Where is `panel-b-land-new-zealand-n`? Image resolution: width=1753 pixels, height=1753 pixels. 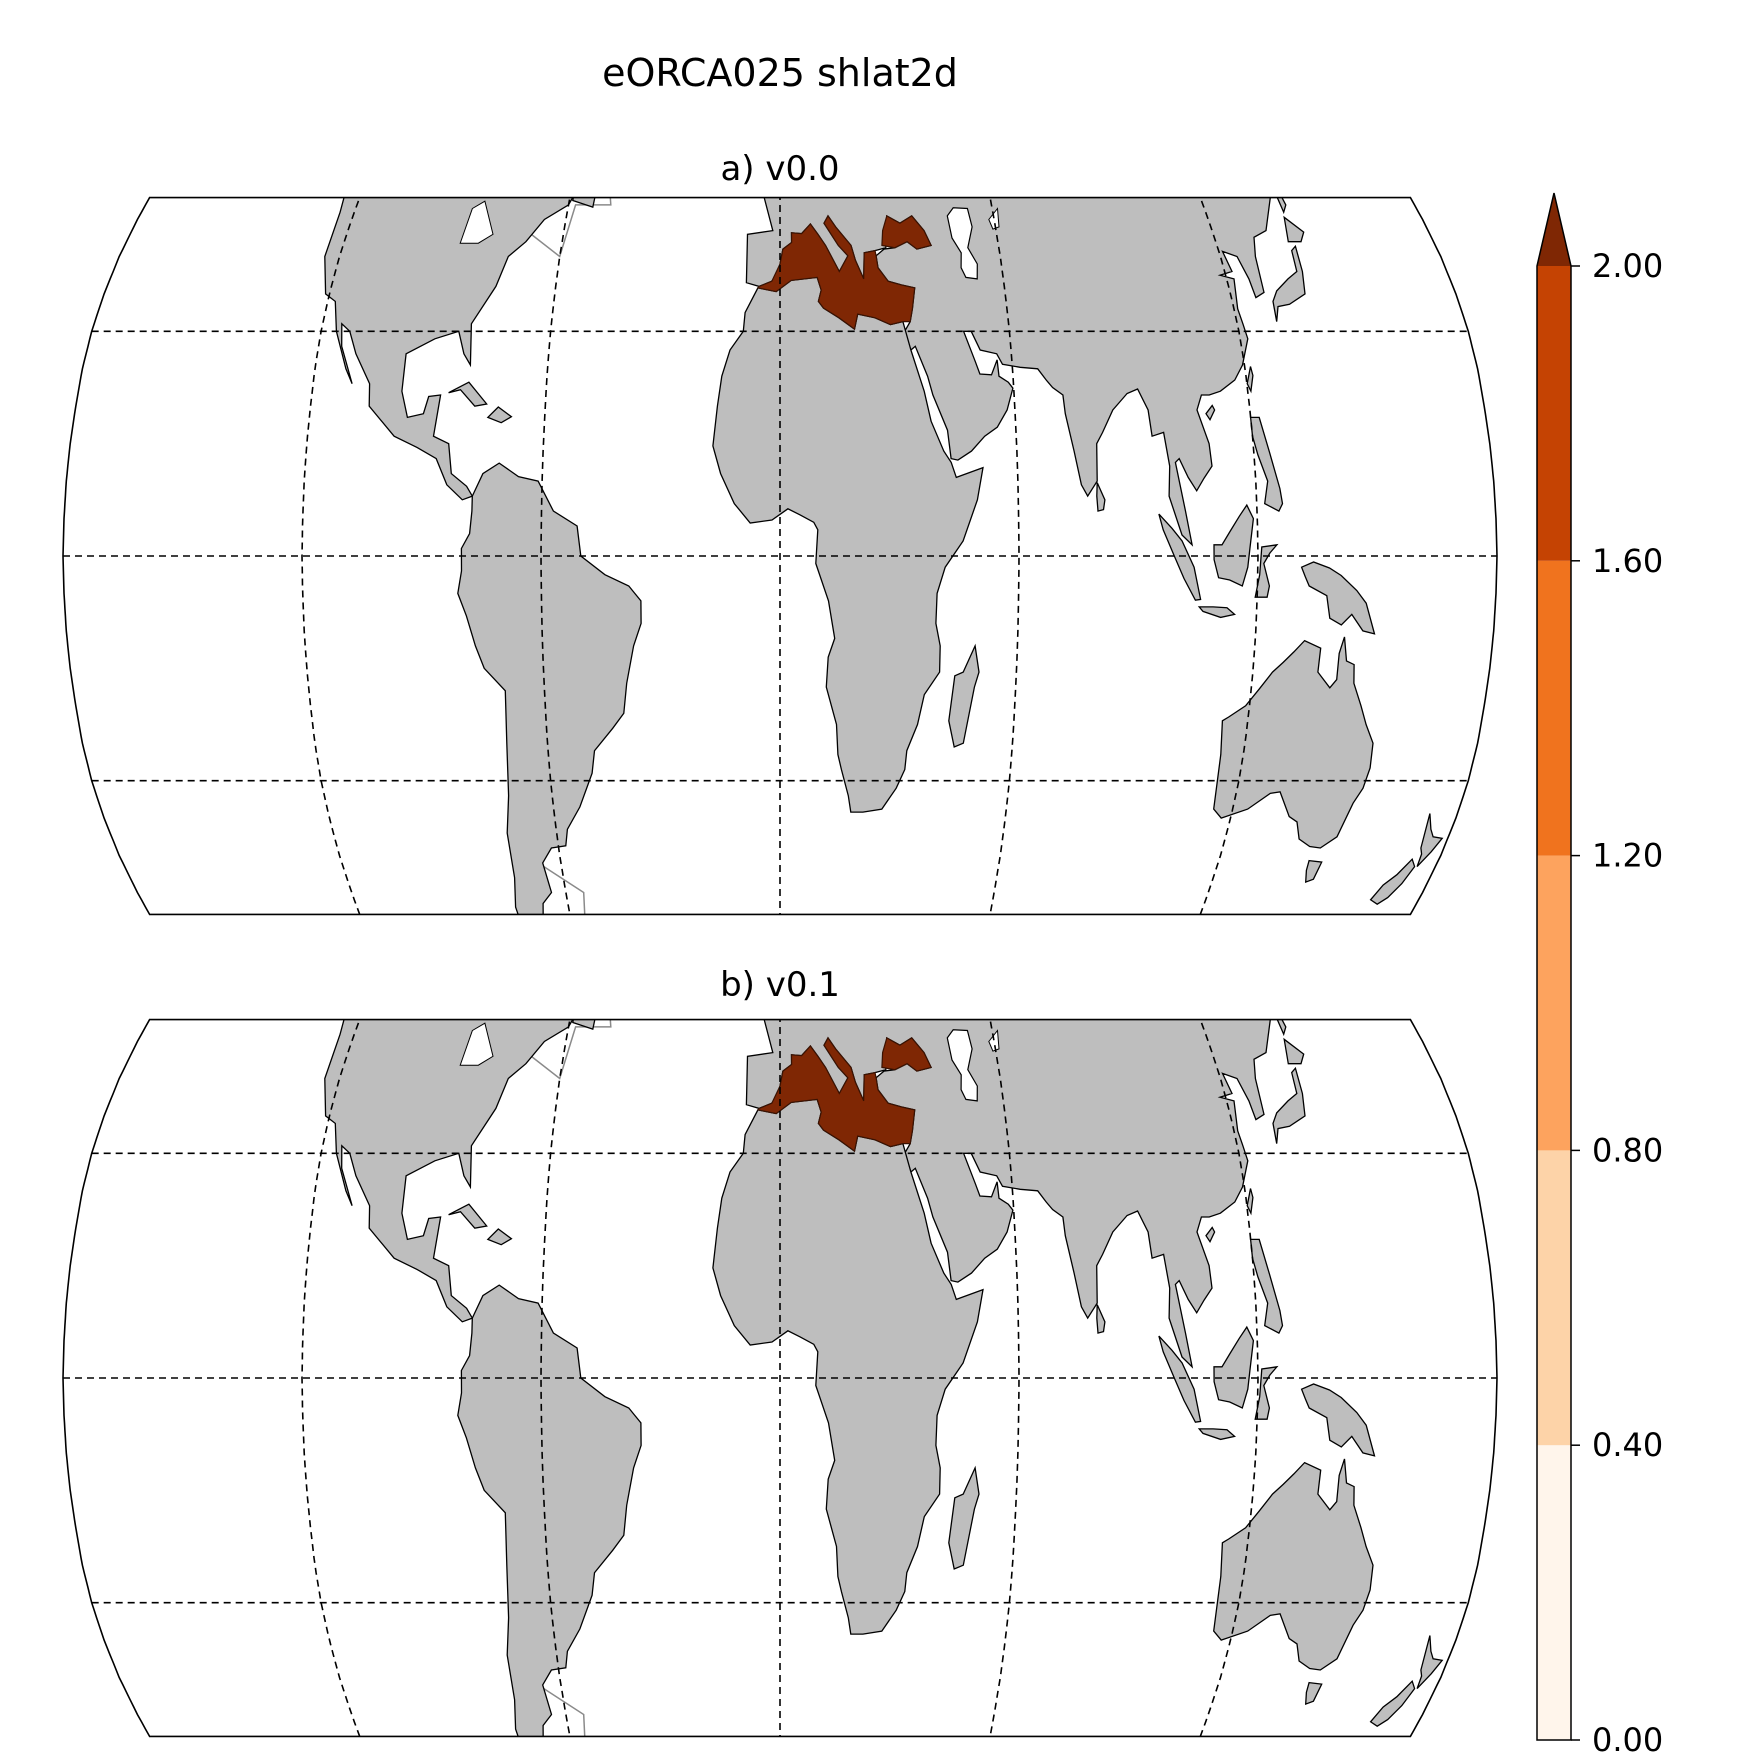
panel-b-land-new-zealand-n is located at coordinates (1430, 1662).